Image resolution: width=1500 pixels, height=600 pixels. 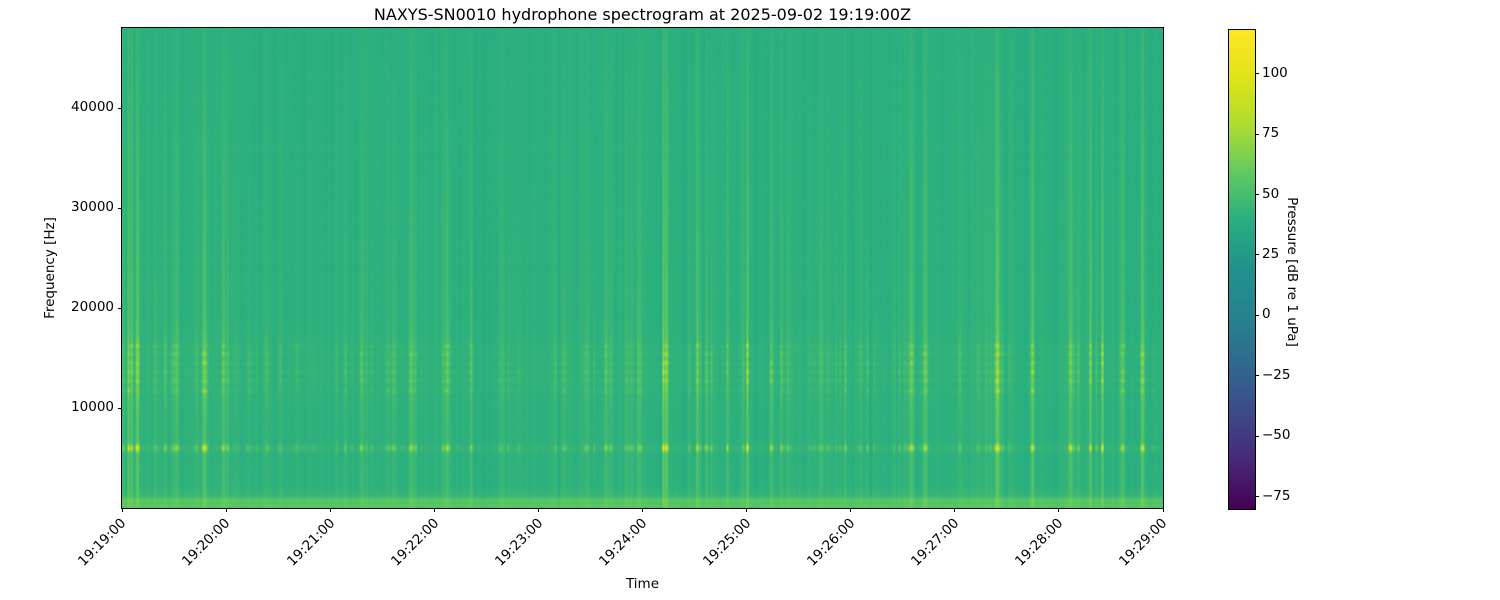 What do you see at coordinates (1271, 193) in the screenshot?
I see `colorbar-tick-label: 50` at bounding box center [1271, 193].